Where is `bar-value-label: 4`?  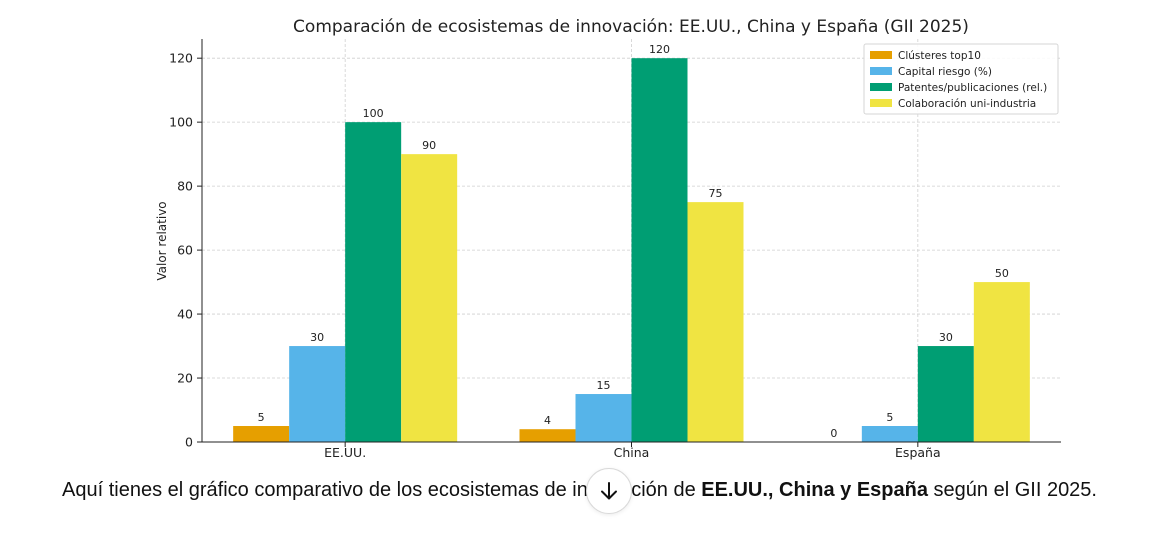
bar-value-label: 4 is located at coordinates (547, 420).